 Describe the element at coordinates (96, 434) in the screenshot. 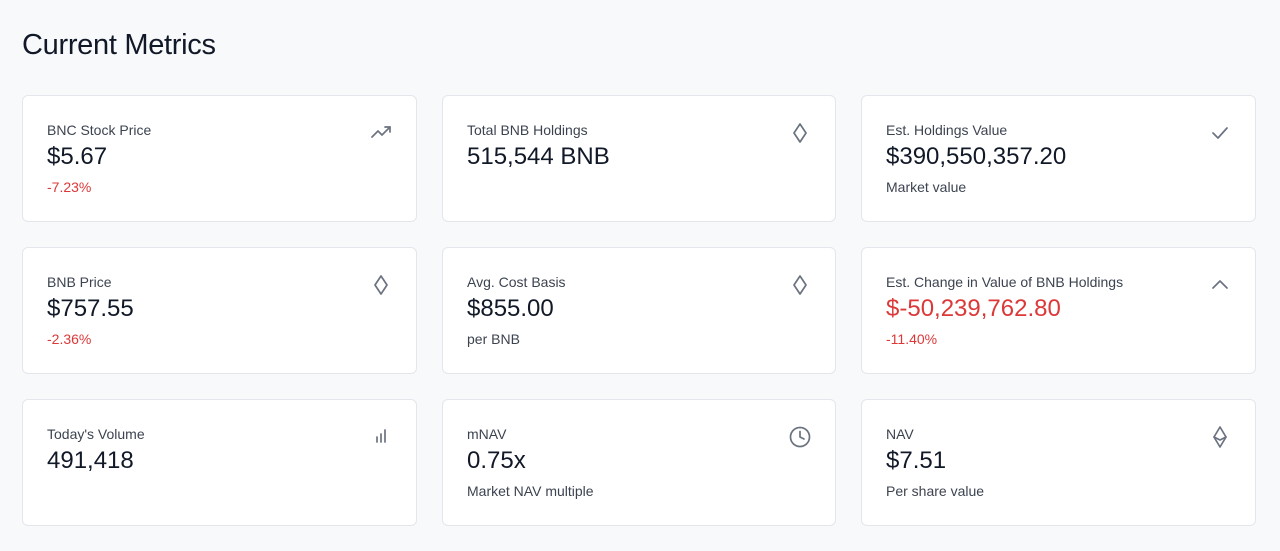

I see `metric-label: Today's Volume` at that location.